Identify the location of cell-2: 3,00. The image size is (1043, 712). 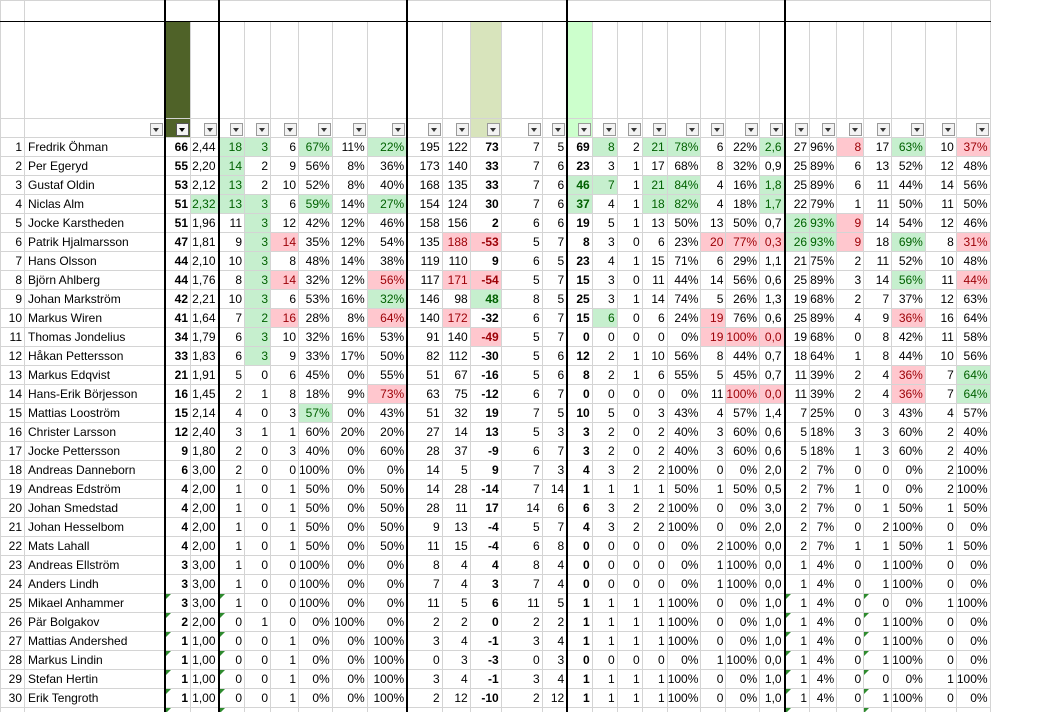
(204, 603).